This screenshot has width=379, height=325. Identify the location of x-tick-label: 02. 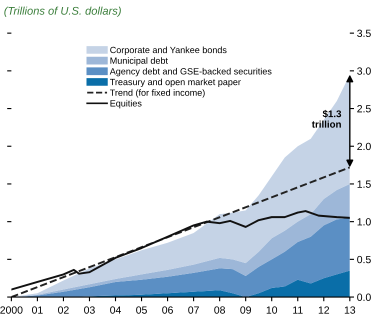
(63, 310).